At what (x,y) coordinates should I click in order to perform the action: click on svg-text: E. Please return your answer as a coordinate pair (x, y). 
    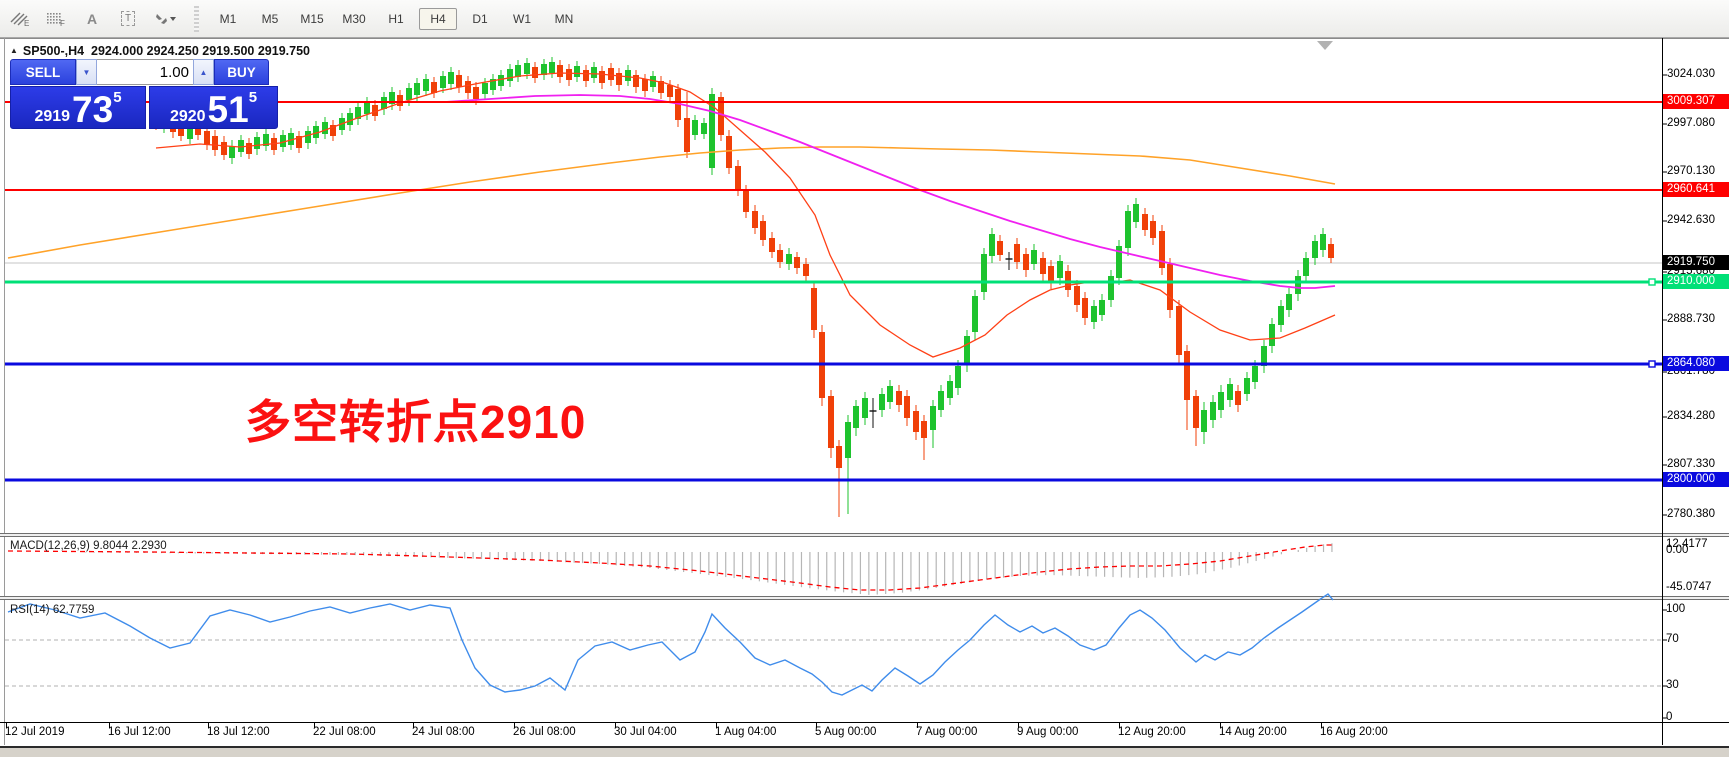
    Looking at the image, I should click on (26, 23).